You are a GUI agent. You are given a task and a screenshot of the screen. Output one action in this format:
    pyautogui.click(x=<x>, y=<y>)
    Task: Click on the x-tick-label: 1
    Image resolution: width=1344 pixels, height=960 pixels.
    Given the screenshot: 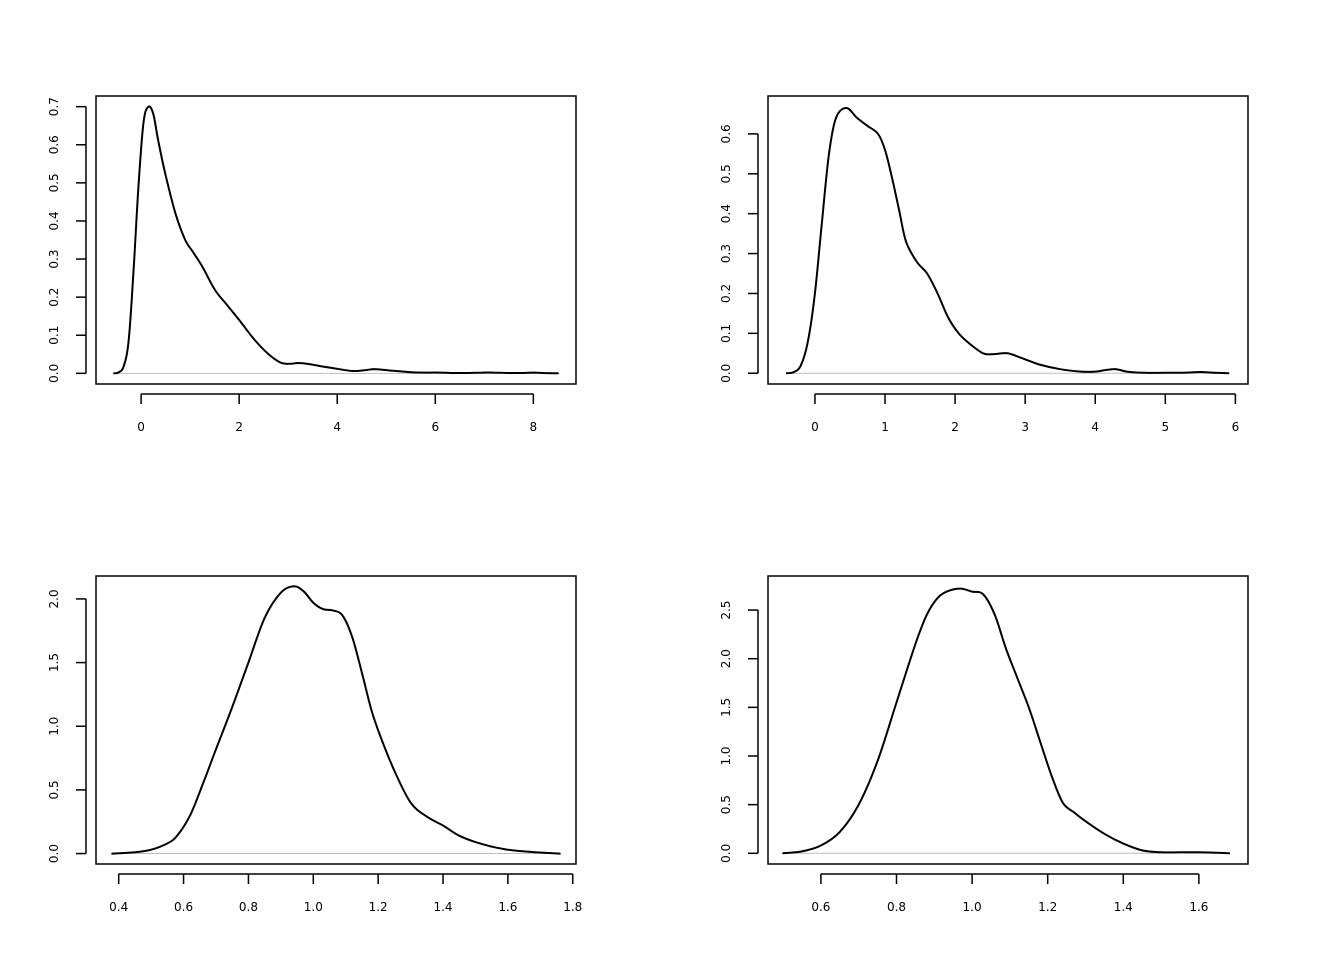 What is the action you would take?
    pyautogui.click(x=885, y=427)
    